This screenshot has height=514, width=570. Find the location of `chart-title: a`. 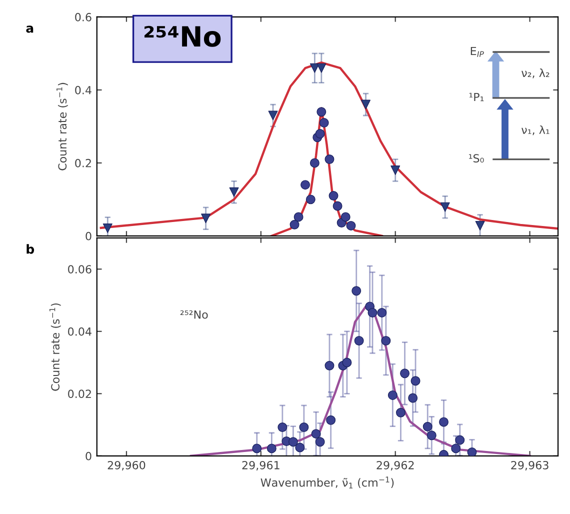

chart-title: a is located at coordinates (30, 29).